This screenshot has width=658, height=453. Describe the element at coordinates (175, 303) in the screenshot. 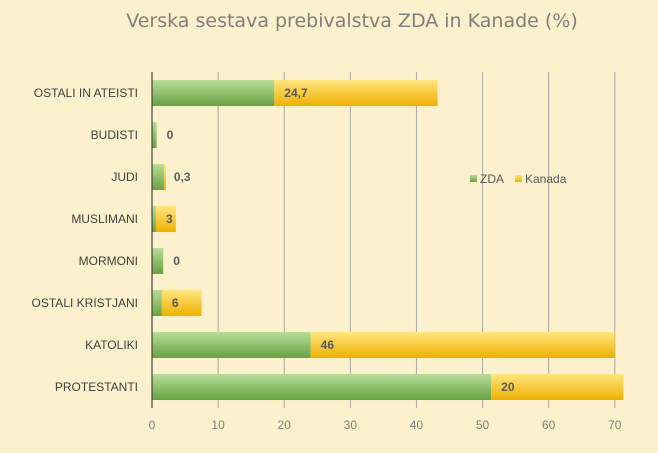

I see `data-label: 6` at that location.